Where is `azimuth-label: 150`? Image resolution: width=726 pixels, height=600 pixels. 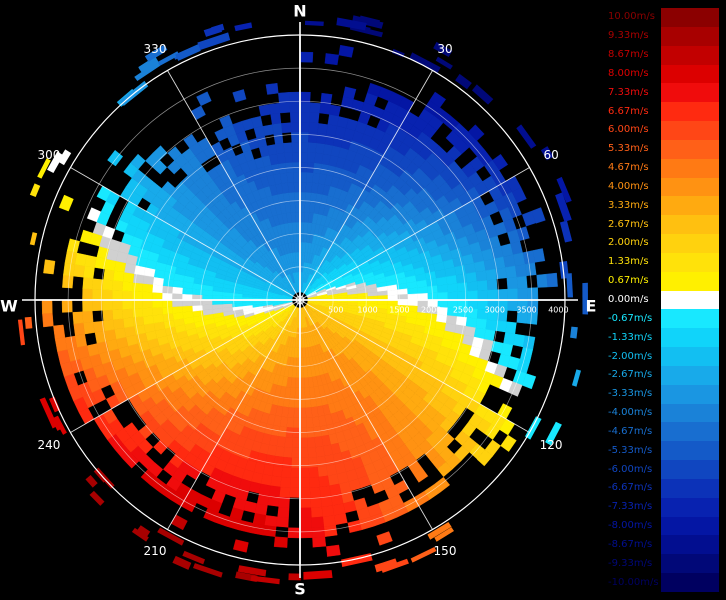
azimuth-label: 150 is located at coordinates (445, 551).